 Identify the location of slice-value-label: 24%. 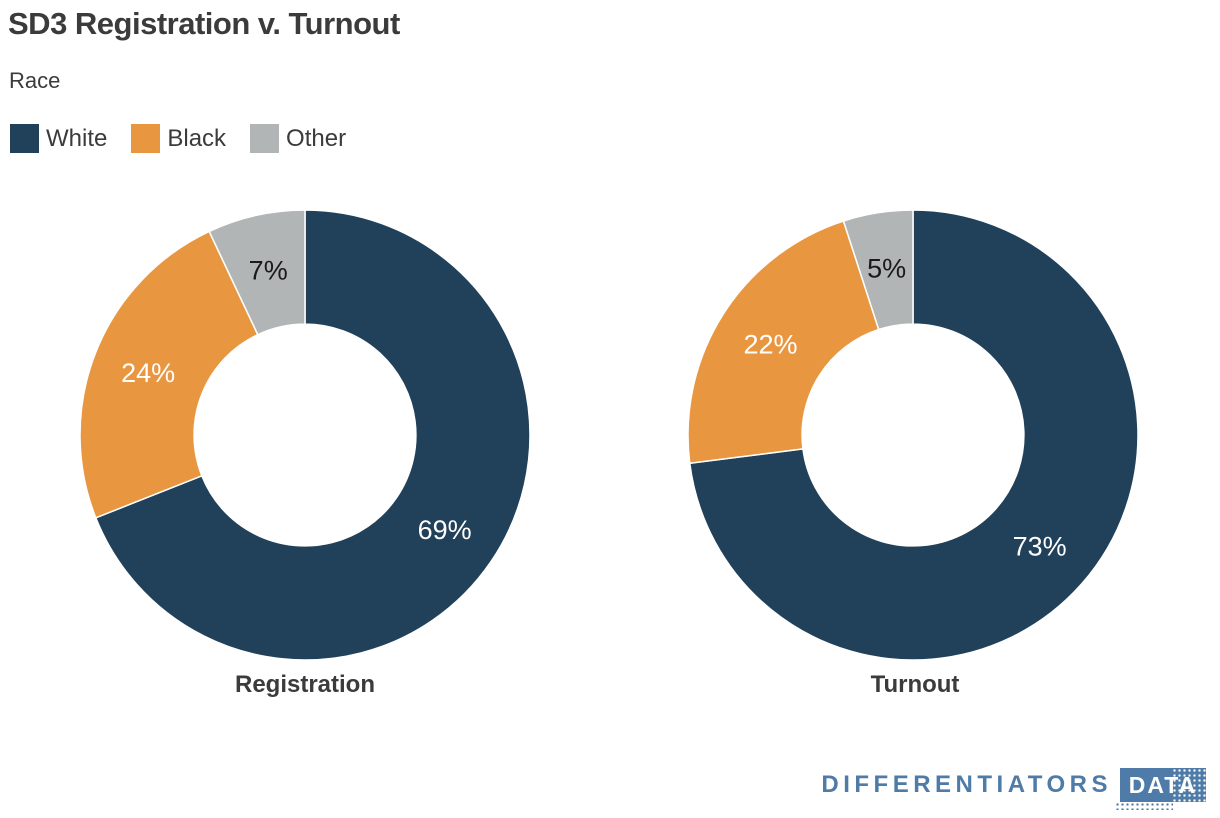
(148, 373).